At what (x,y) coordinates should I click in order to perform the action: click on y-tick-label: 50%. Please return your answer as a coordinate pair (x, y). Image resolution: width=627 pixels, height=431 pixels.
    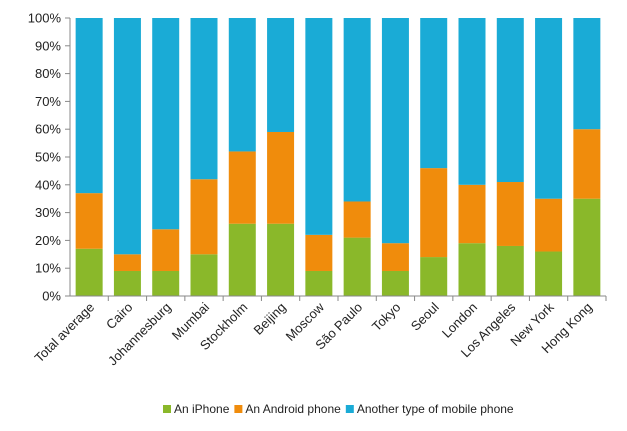
    Looking at the image, I should click on (48, 157).